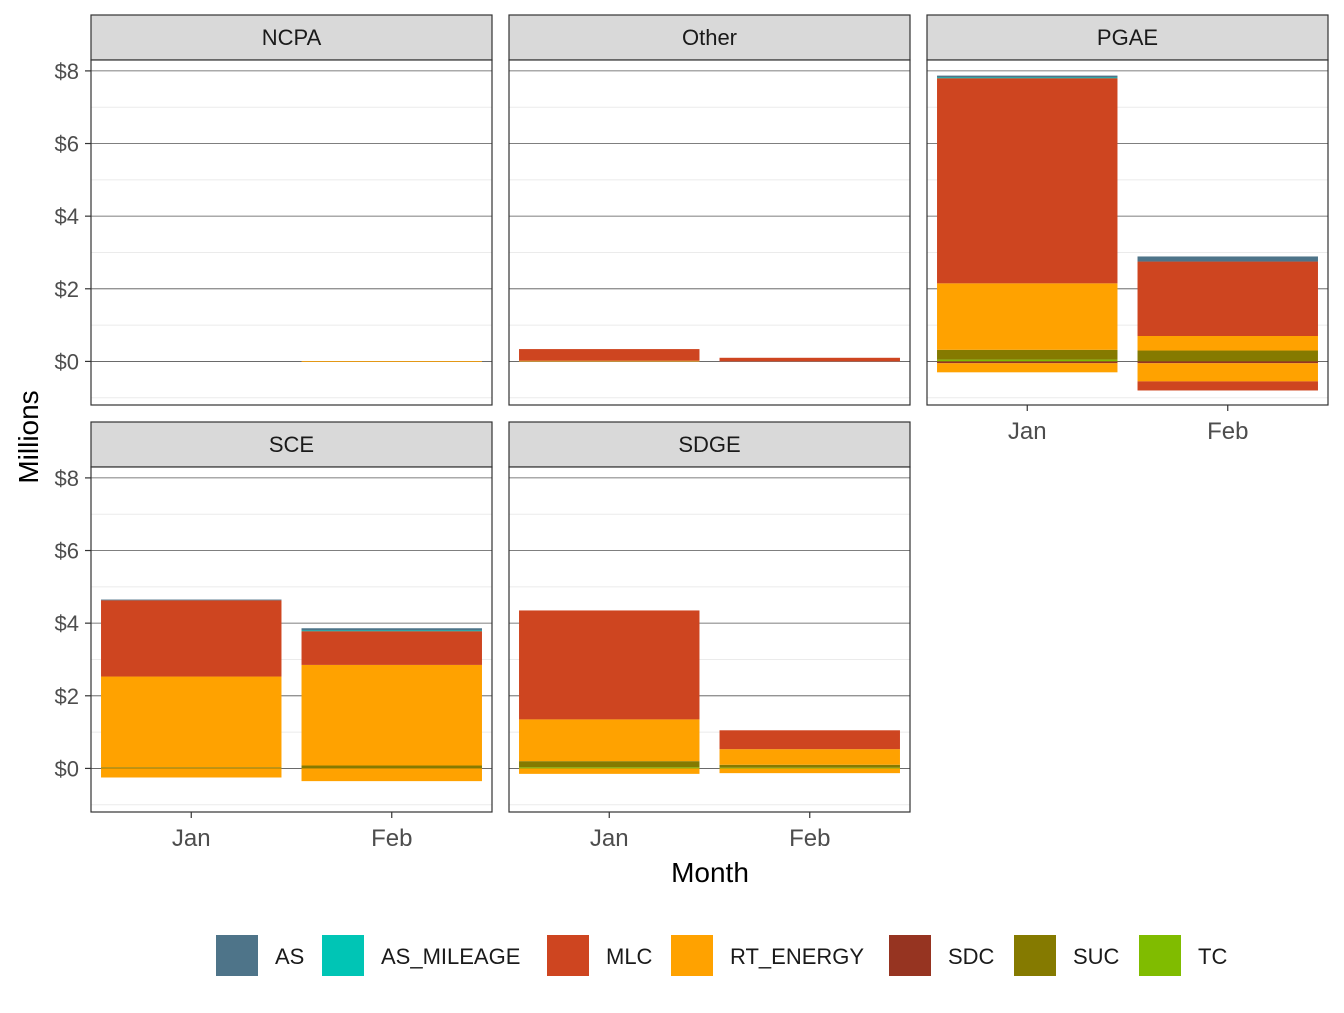 This screenshot has height=1013, width=1344. What do you see at coordinates (721, 955) in the screenshot?
I see `legend: AS AS_MILEAGE MLC RT_ENERGY SDC SUC TC` at bounding box center [721, 955].